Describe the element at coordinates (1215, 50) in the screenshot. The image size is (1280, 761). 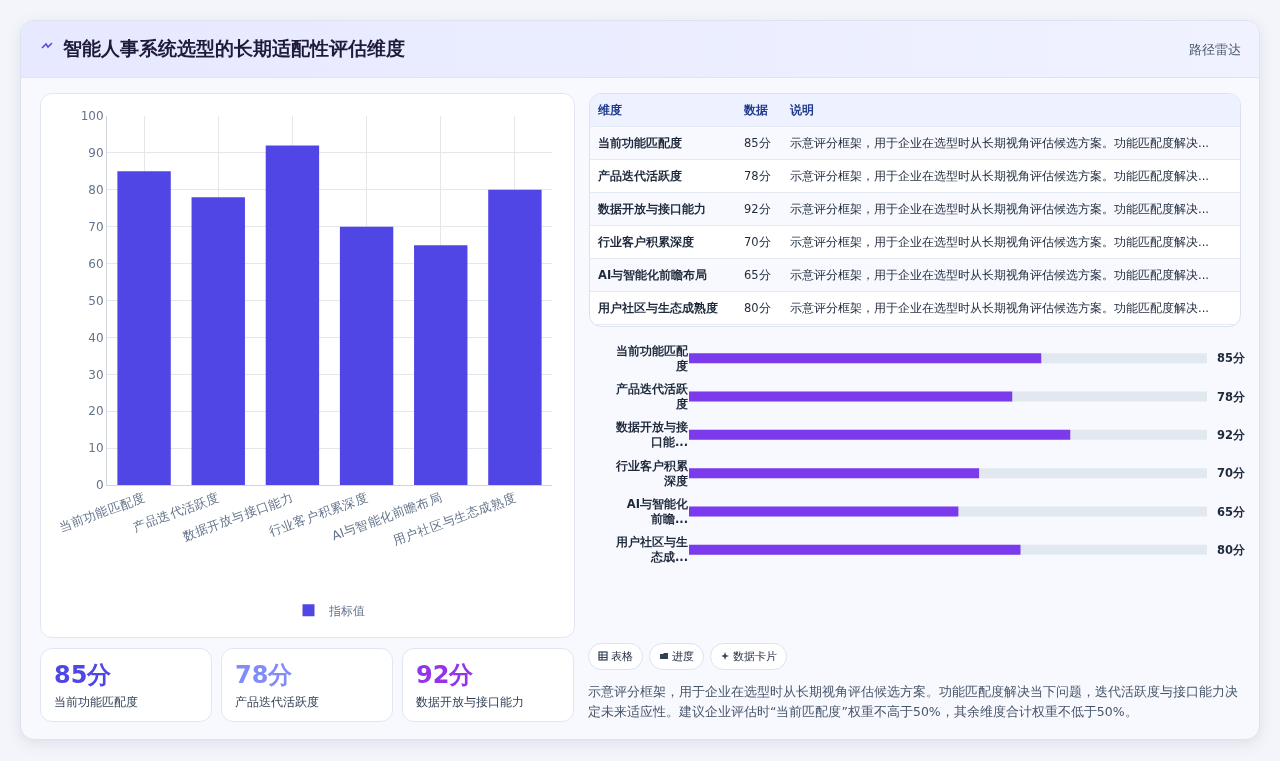
I see `text: 路径雷达` at that location.